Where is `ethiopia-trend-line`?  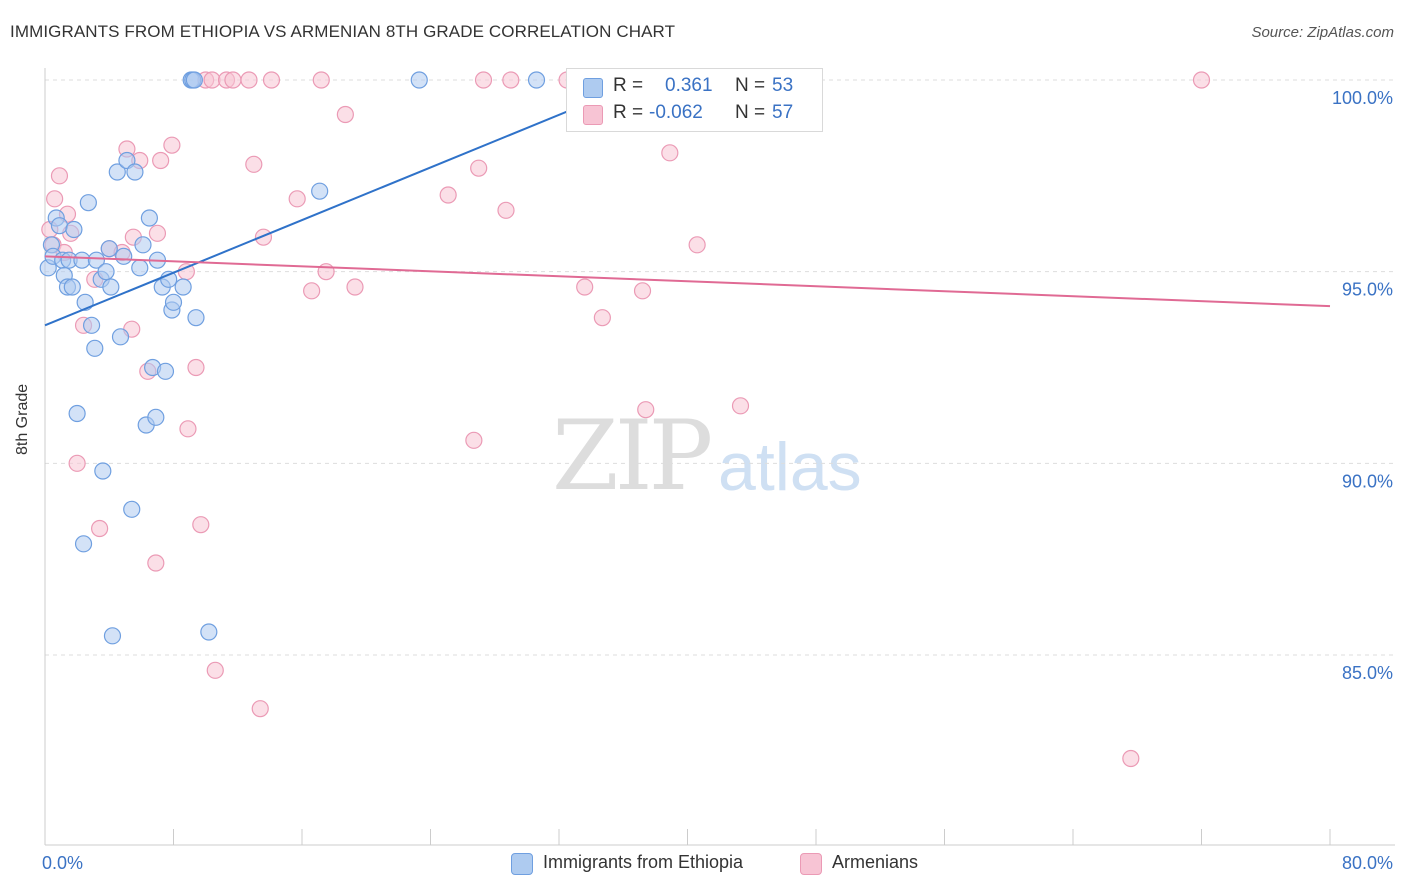 ethiopia-trend-line is located at coordinates (344, 203).